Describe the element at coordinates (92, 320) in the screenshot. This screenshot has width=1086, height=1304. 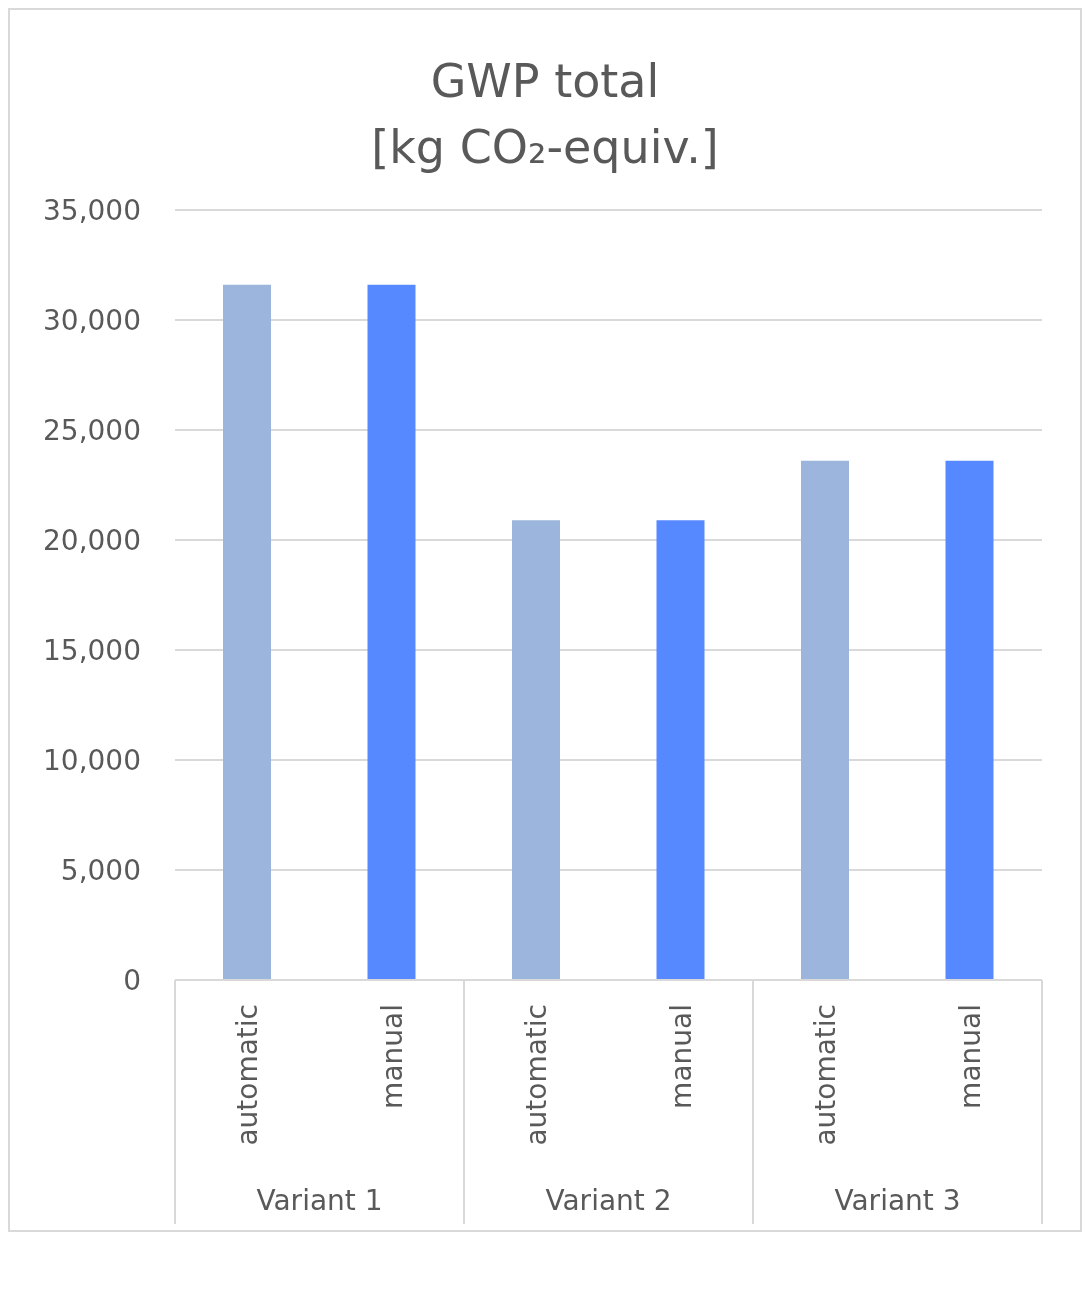
I see `y-tick-label: 30,000` at that location.